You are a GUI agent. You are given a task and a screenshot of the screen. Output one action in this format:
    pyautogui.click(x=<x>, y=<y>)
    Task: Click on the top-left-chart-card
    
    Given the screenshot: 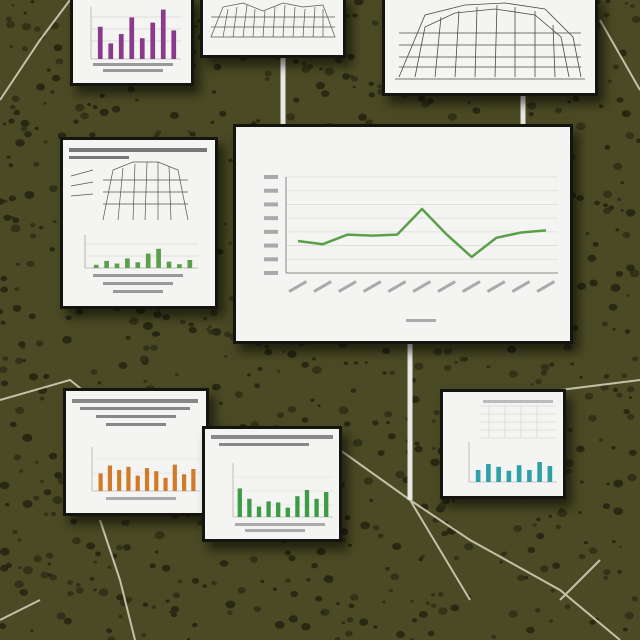 What is the action you would take?
    pyautogui.click(x=132, y=43)
    